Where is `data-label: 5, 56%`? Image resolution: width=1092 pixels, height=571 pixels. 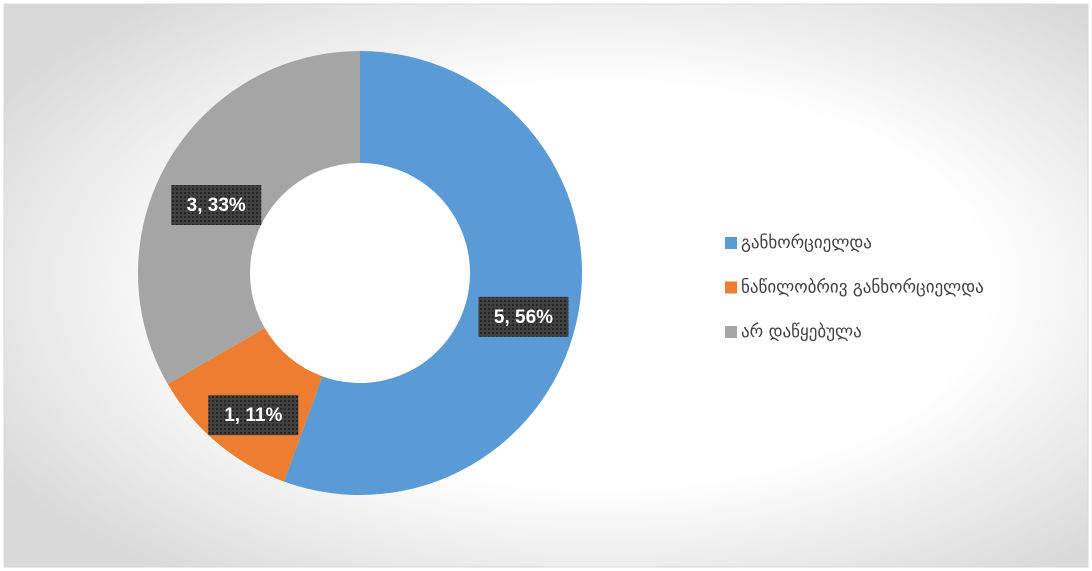
data-label: 5, 56% is located at coordinates (523, 317).